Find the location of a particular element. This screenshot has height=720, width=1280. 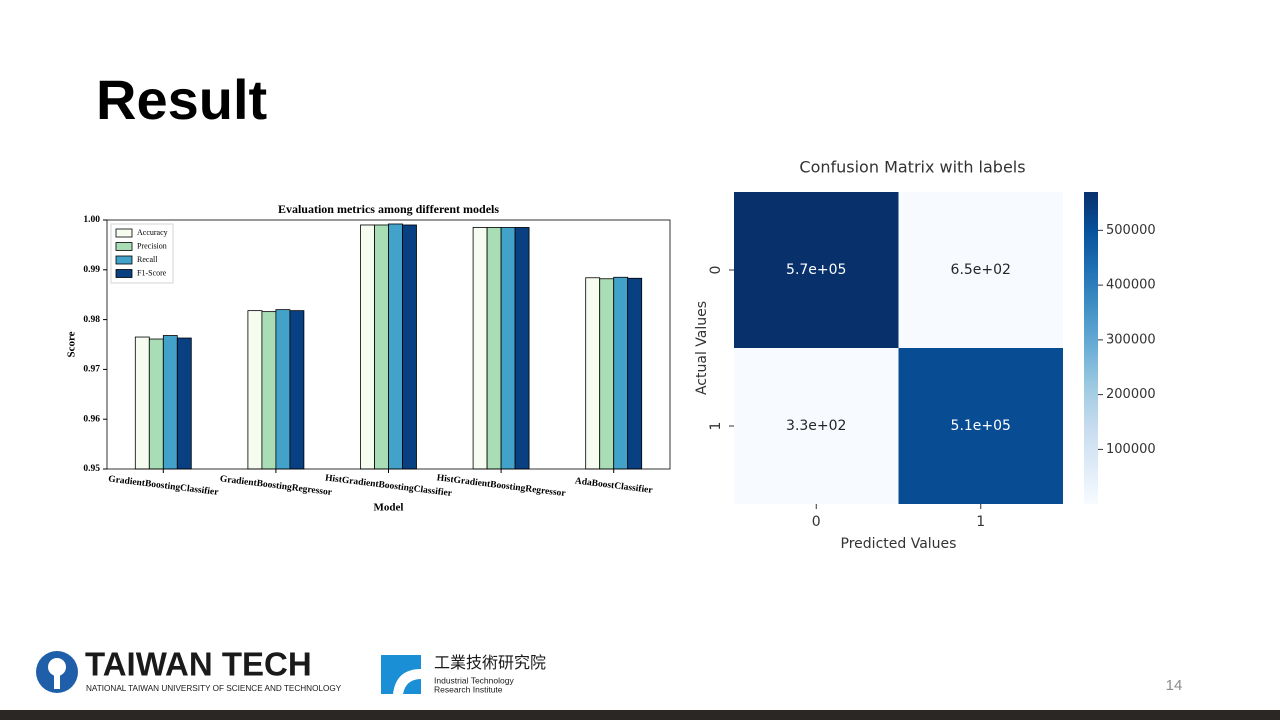

x-axis-label: Model is located at coordinates (389, 508).